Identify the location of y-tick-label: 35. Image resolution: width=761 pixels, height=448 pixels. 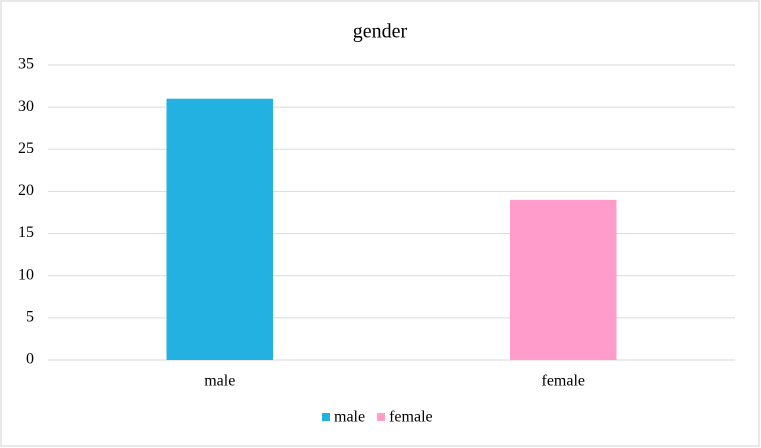
(26, 64).